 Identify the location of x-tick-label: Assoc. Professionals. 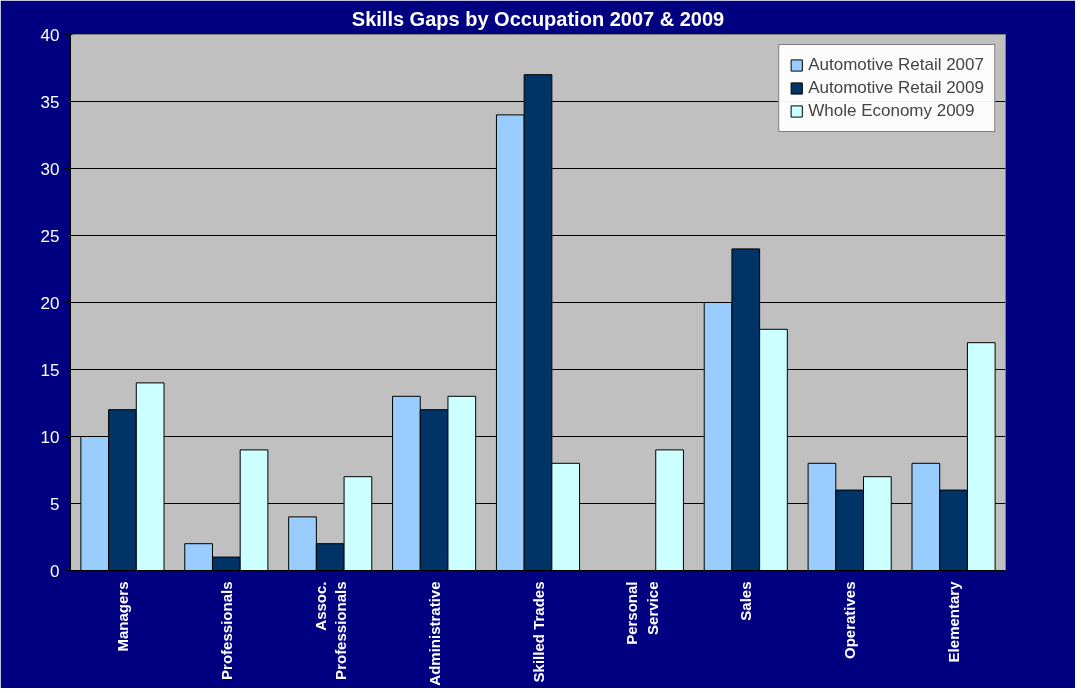
(330, 630).